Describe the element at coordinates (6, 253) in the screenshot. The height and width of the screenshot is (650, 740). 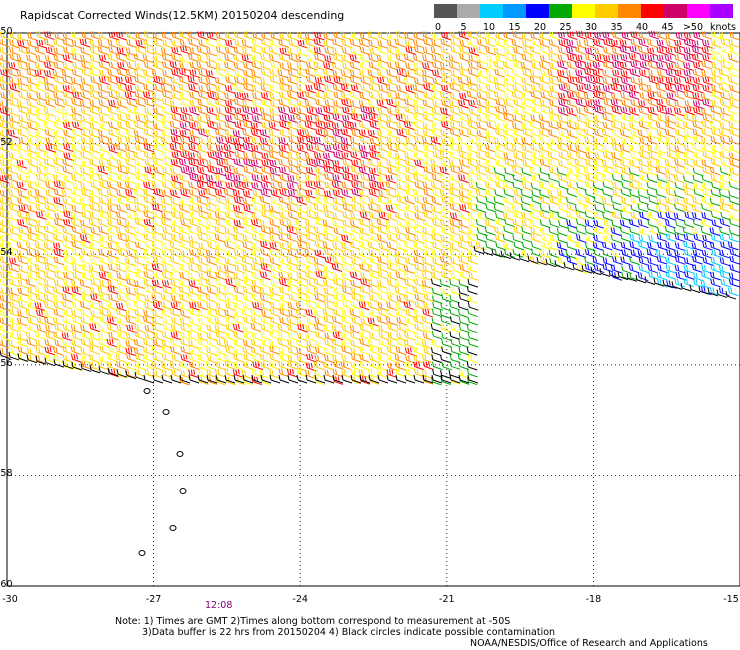
I see `latitude-label: -54` at that location.